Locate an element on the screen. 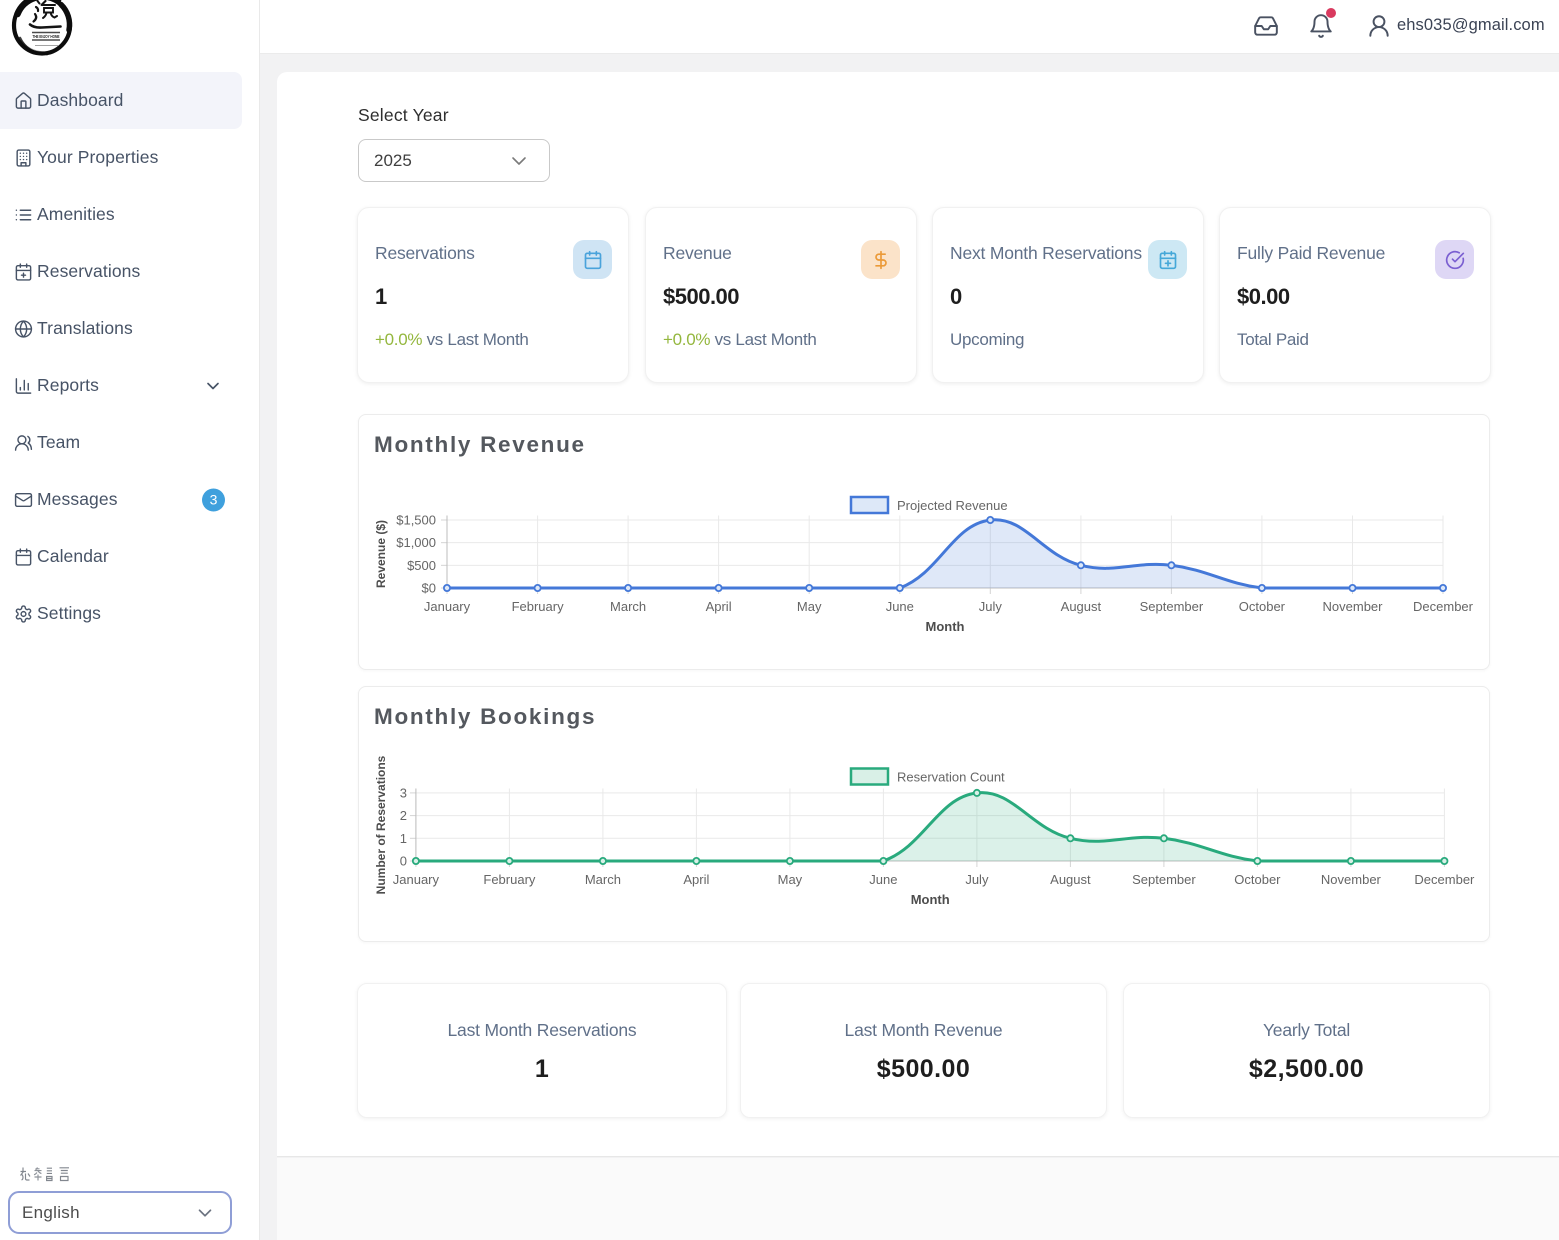  svg-text: $1,000 is located at coordinates (416, 542).